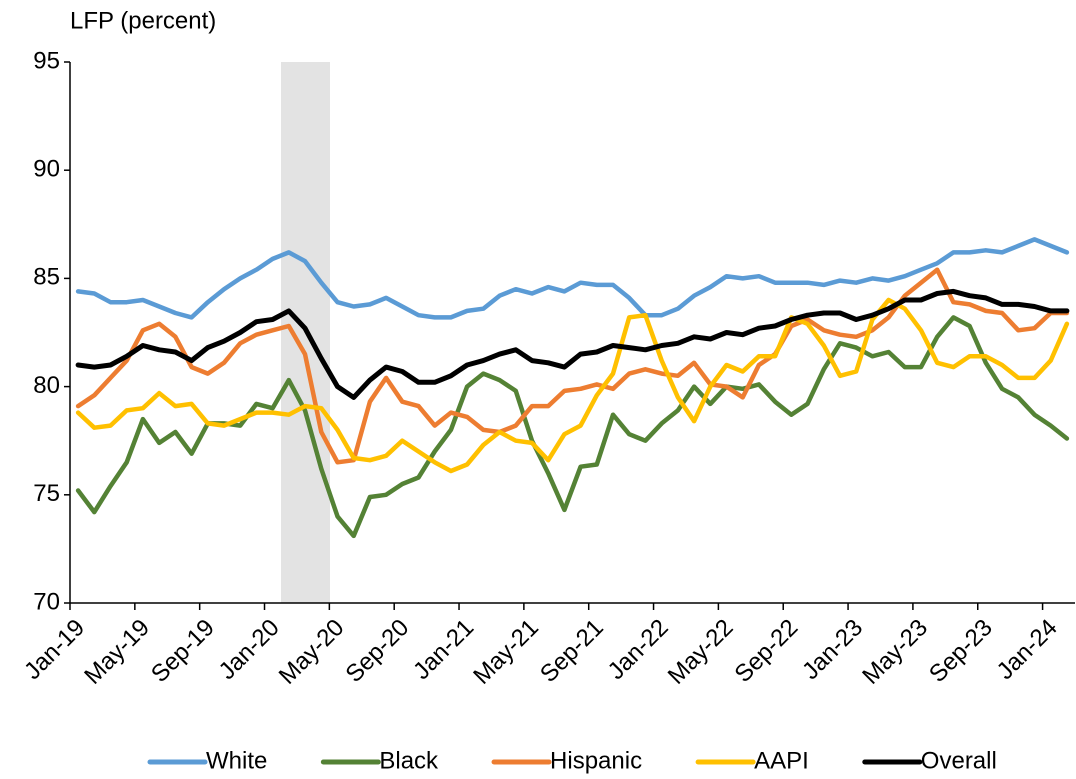 The height and width of the screenshot is (779, 1076). What do you see at coordinates (506, 652) in the screenshot?
I see `x-tick-label: May-21` at bounding box center [506, 652].